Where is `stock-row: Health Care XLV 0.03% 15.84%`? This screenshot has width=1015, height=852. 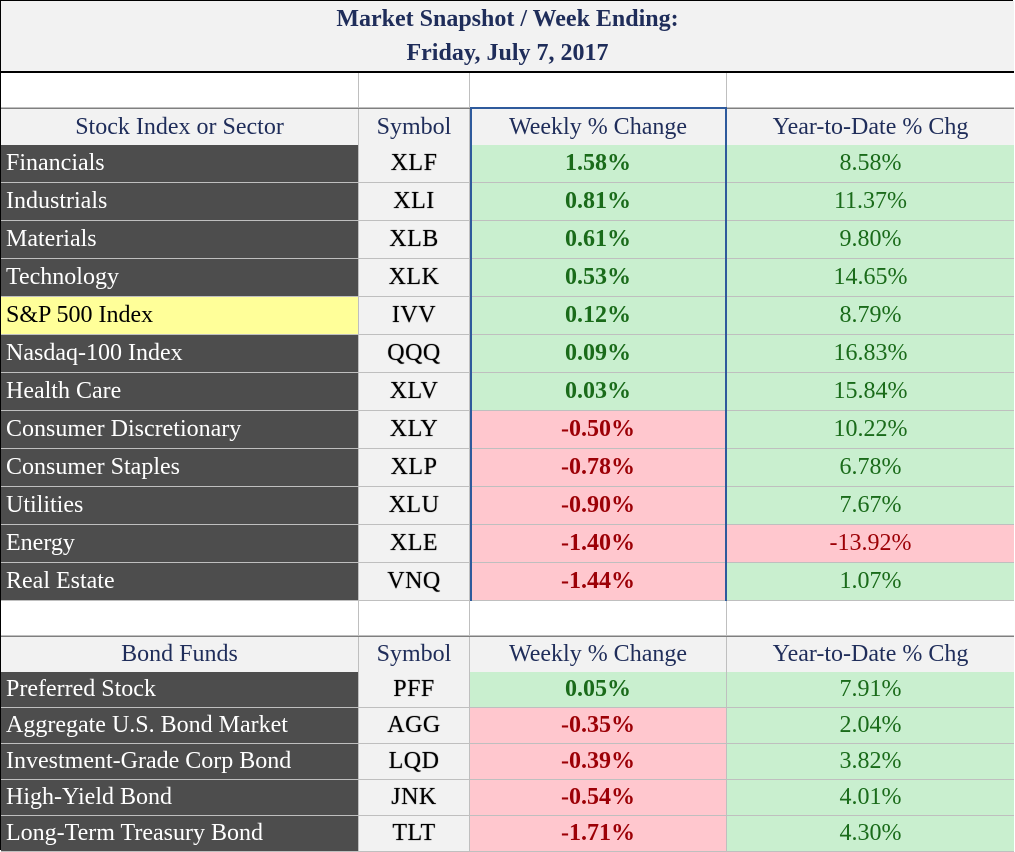
stock-row: Health Care XLV 0.03% 15.84% is located at coordinates (507, 392).